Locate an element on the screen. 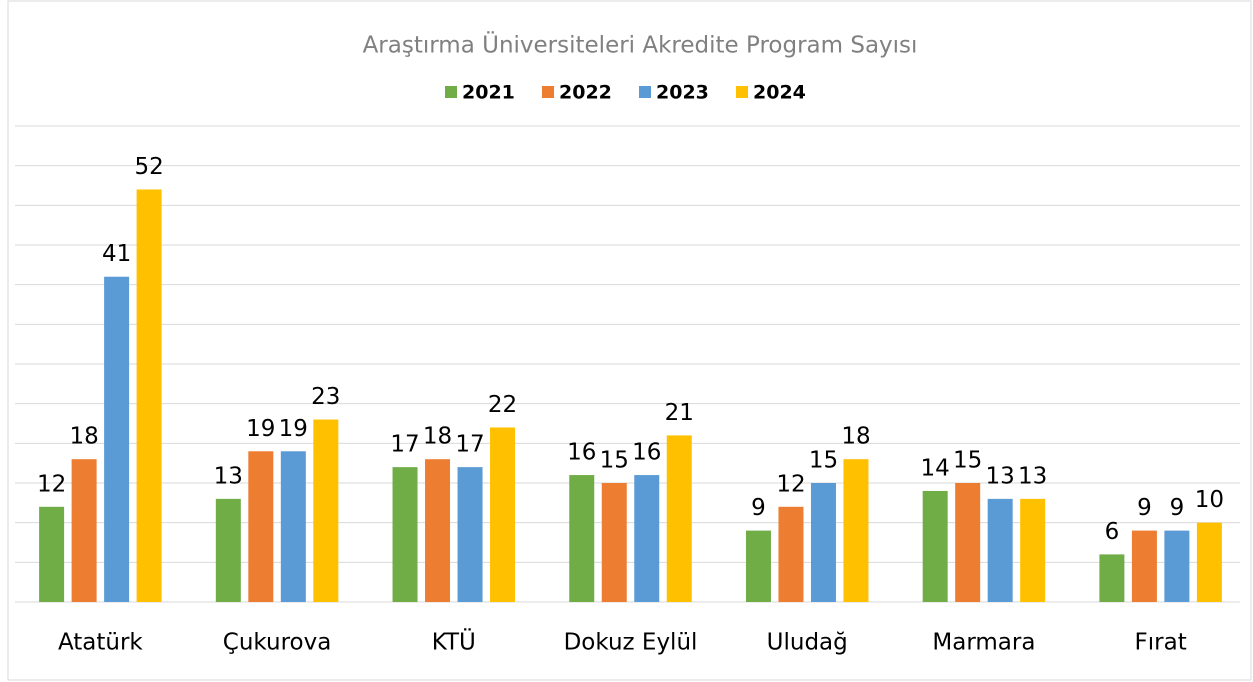 The height and width of the screenshot is (682, 1253). legend-label: 2022 is located at coordinates (585, 93).